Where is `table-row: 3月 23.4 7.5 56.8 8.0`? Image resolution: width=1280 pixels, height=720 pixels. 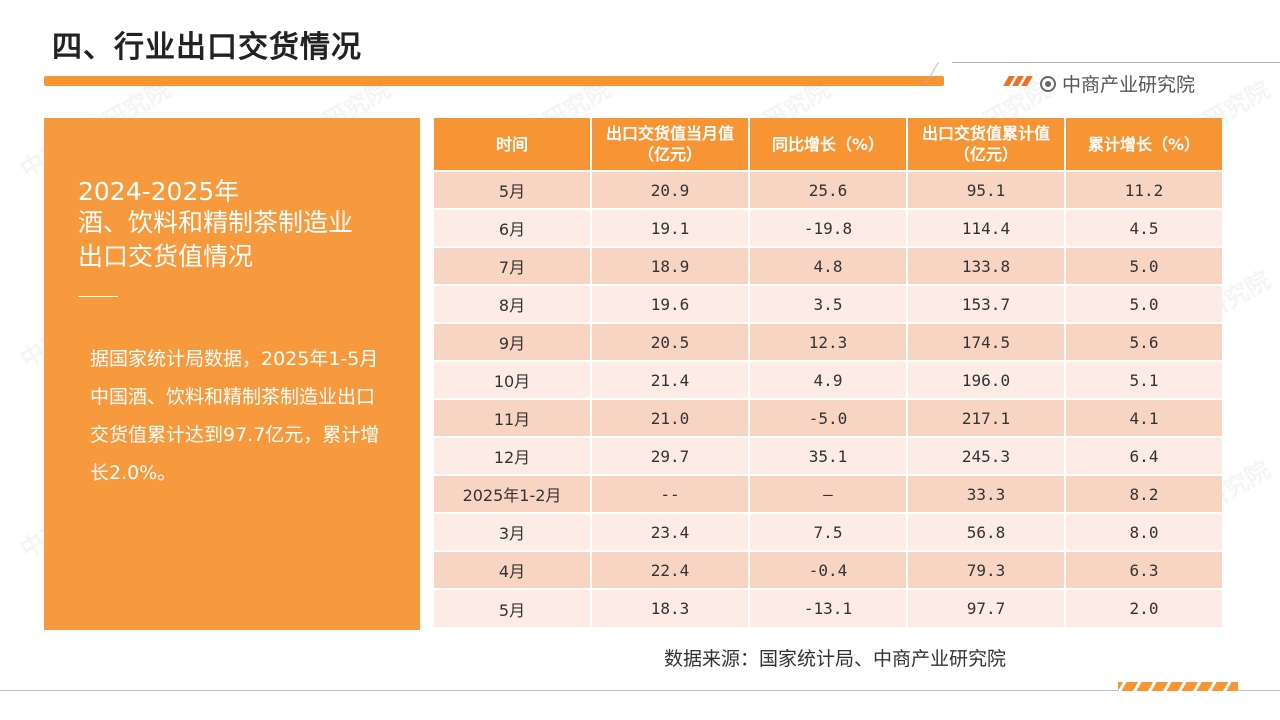 table-row: 3月 23.4 7.5 56.8 8.0 is located at coordinates (828, 531).